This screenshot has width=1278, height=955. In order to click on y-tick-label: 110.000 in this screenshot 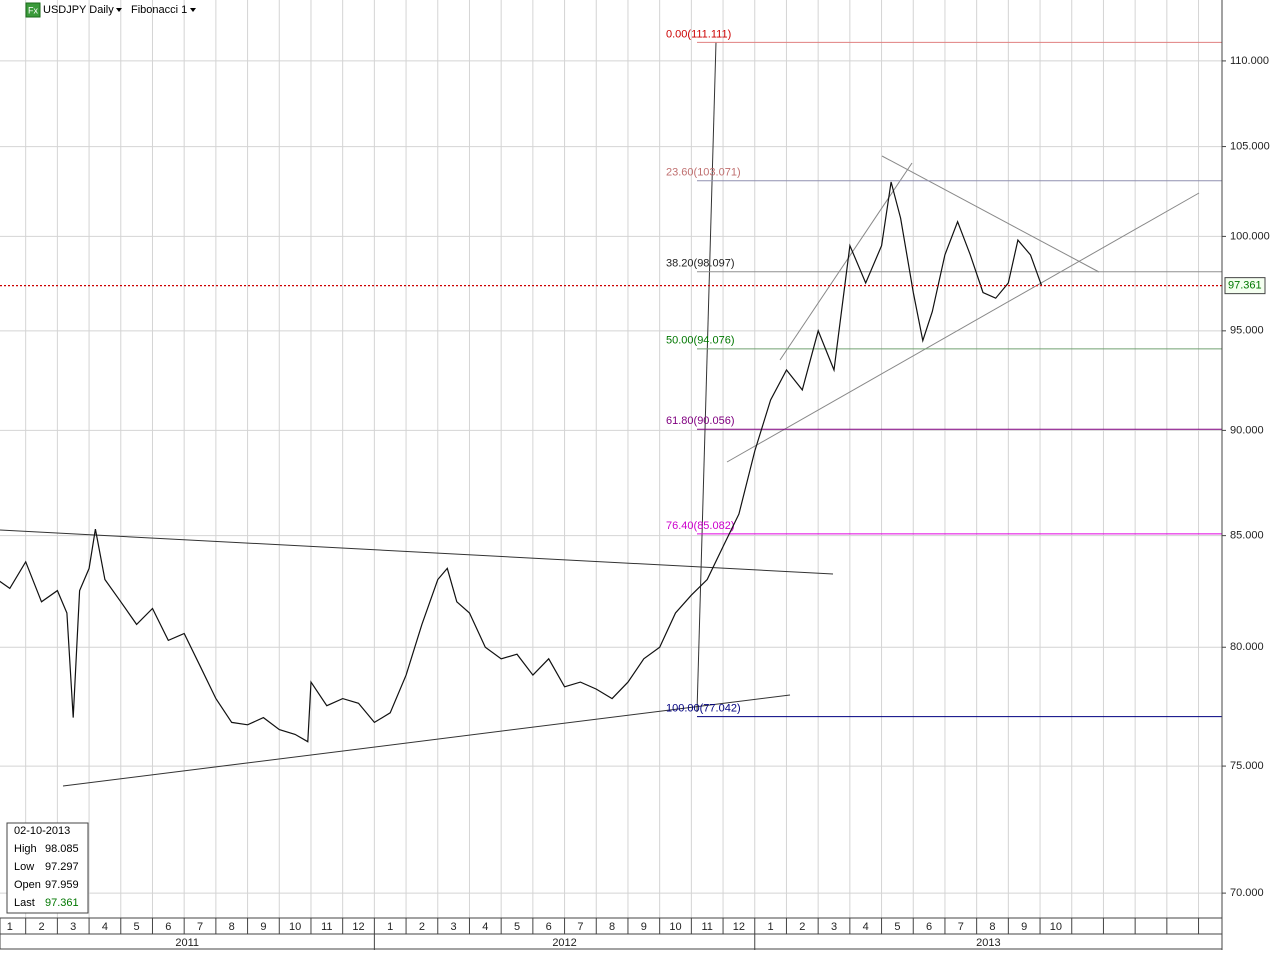, I will do `click(1249, 61)`.